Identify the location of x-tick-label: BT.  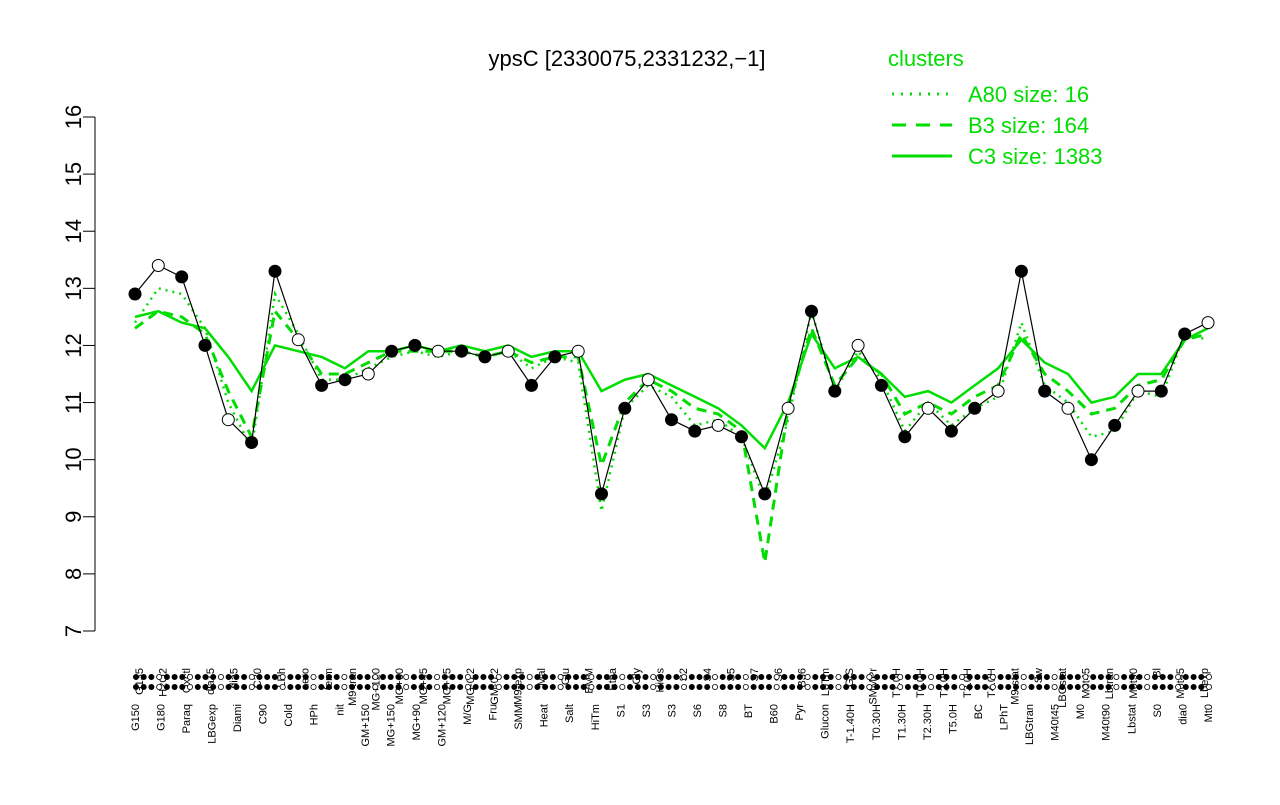
(749, 711).